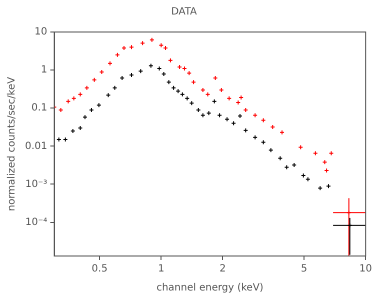  Describe the element at coordinates (161, 269) in the screenshot. I see `x-tick-label: 1` at that location.